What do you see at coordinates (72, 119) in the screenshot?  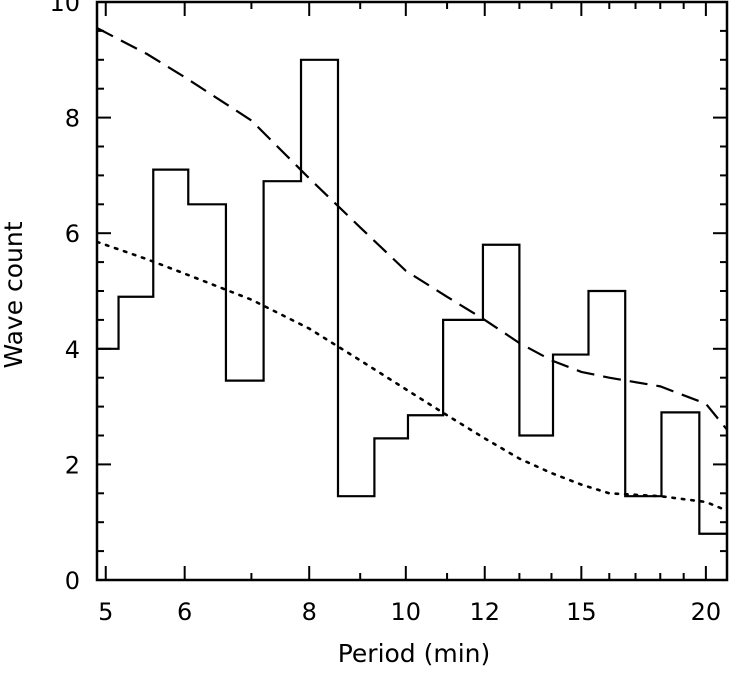 I see `y-tick-label: 8` at bounding box center [72, 119].